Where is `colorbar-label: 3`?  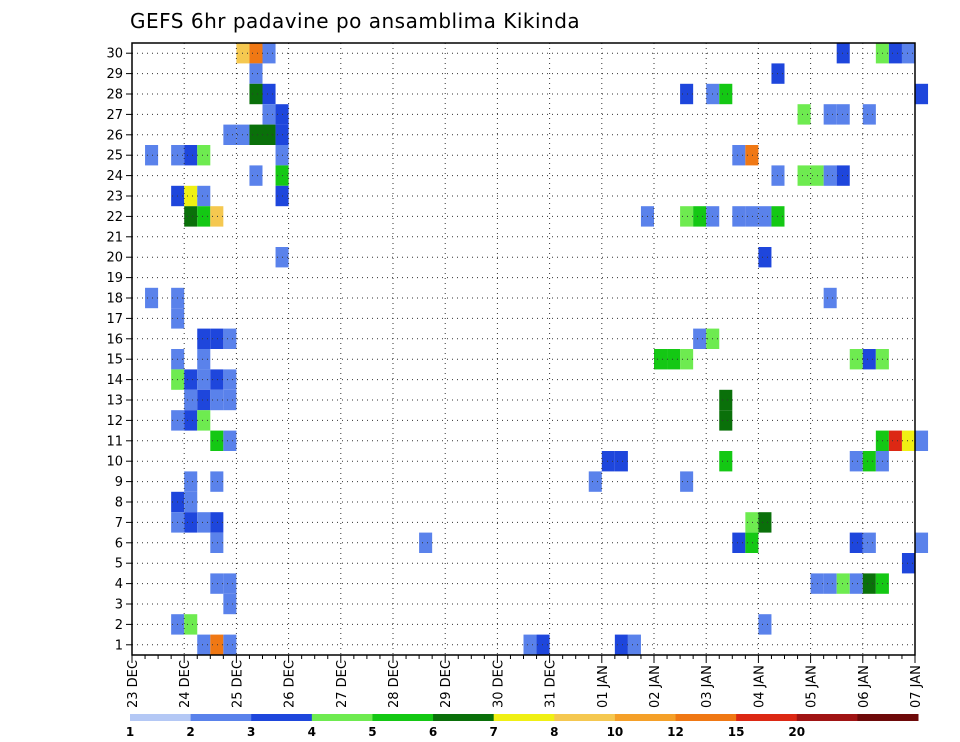 colorbar-label: 3 is located at coordinates (251, 732).